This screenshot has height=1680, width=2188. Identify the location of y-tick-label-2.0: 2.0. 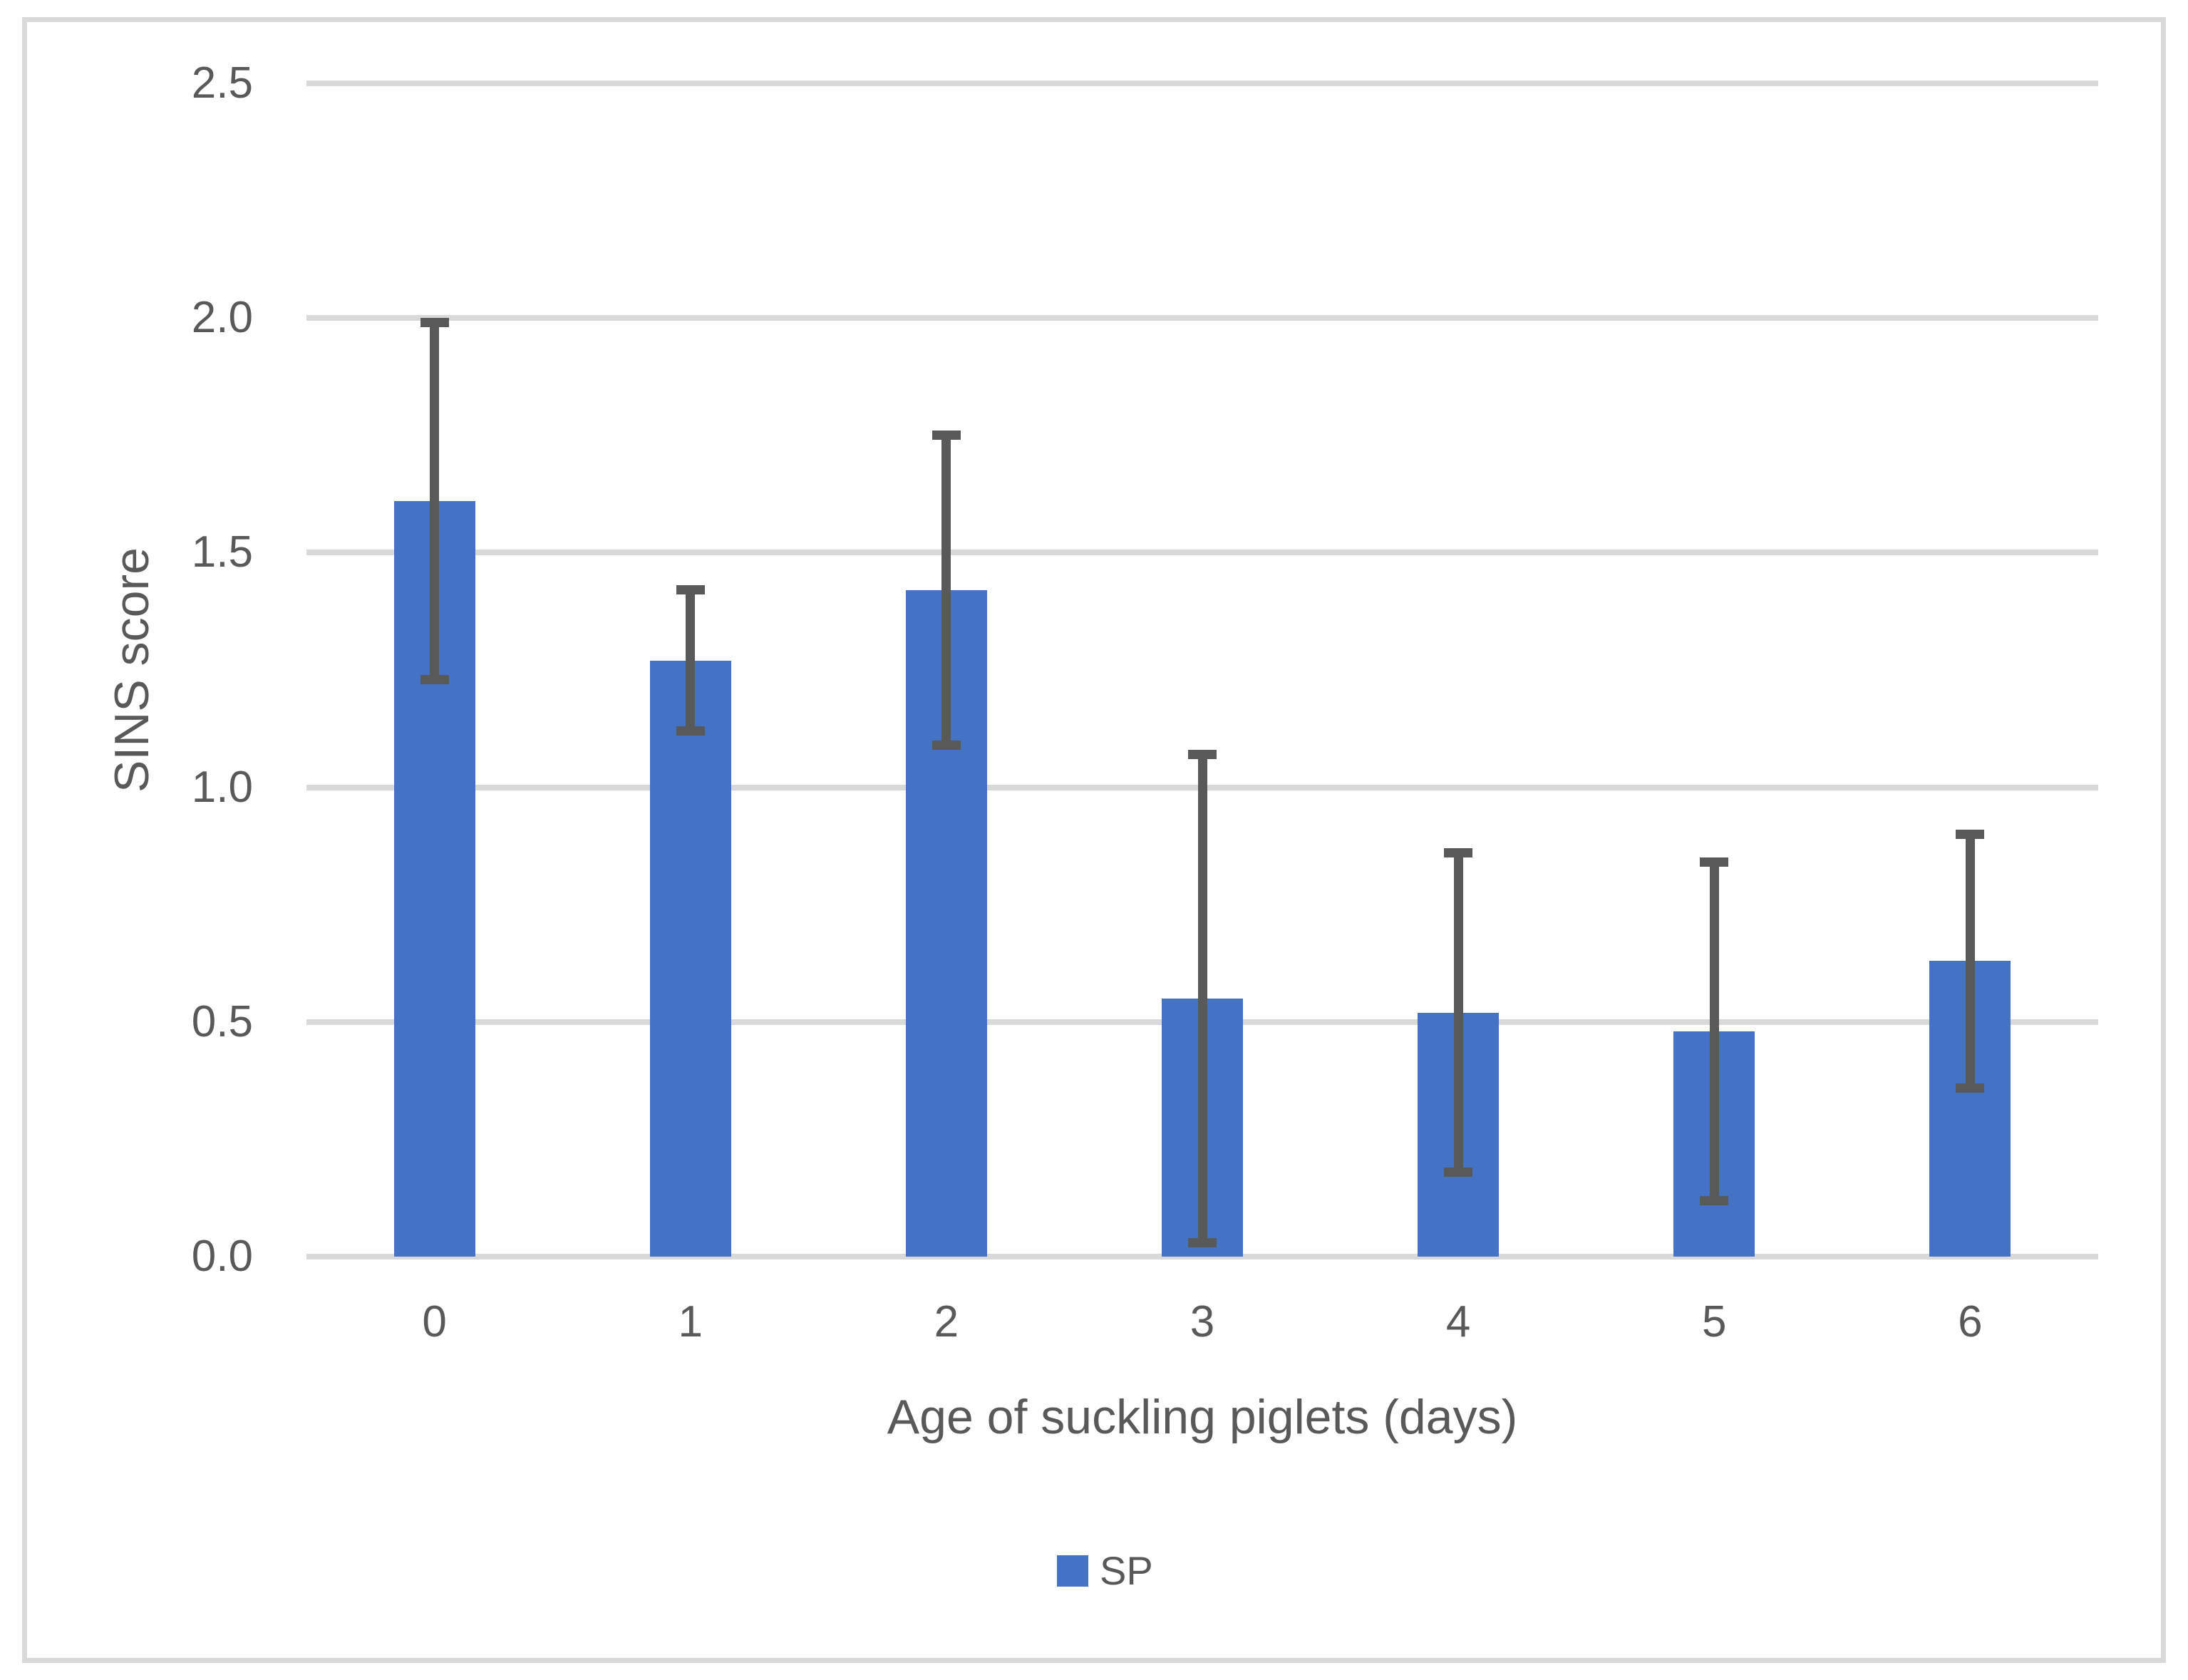
(222, 318).